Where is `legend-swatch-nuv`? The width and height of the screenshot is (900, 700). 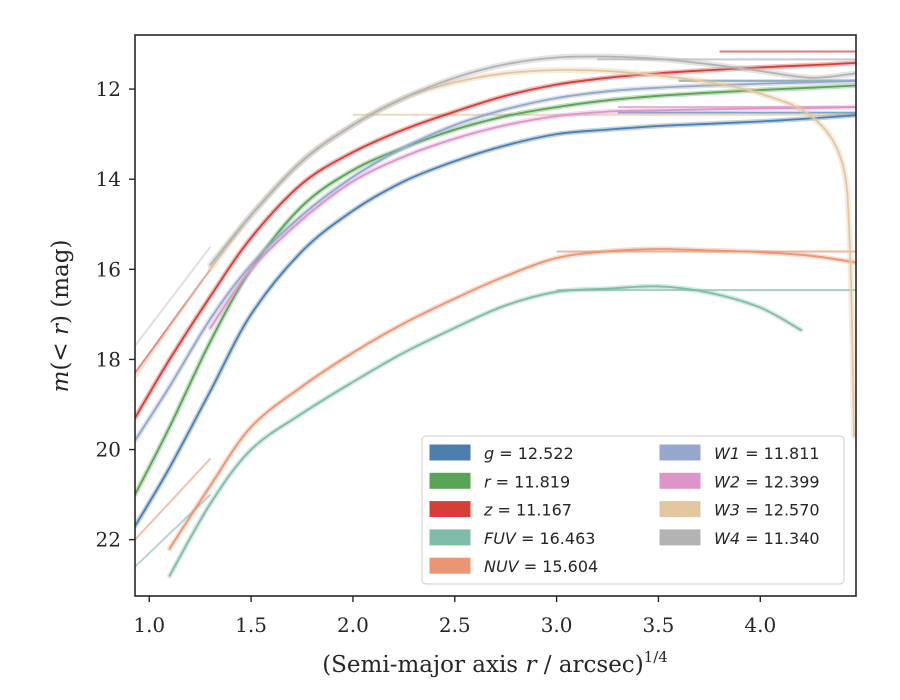
legend-swatch-nuv is located at coordinates (450, 565).